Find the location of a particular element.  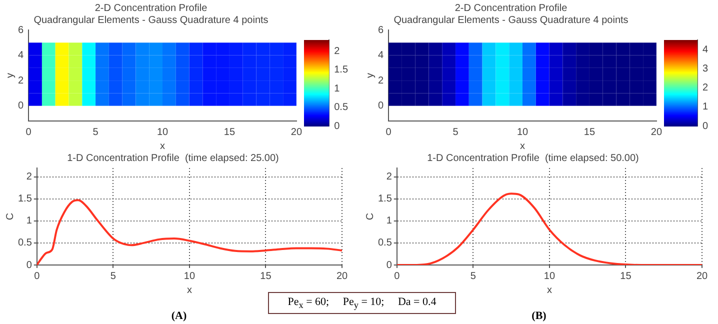

color-bar-label: 1.5 is located at coordinates (341, 70).